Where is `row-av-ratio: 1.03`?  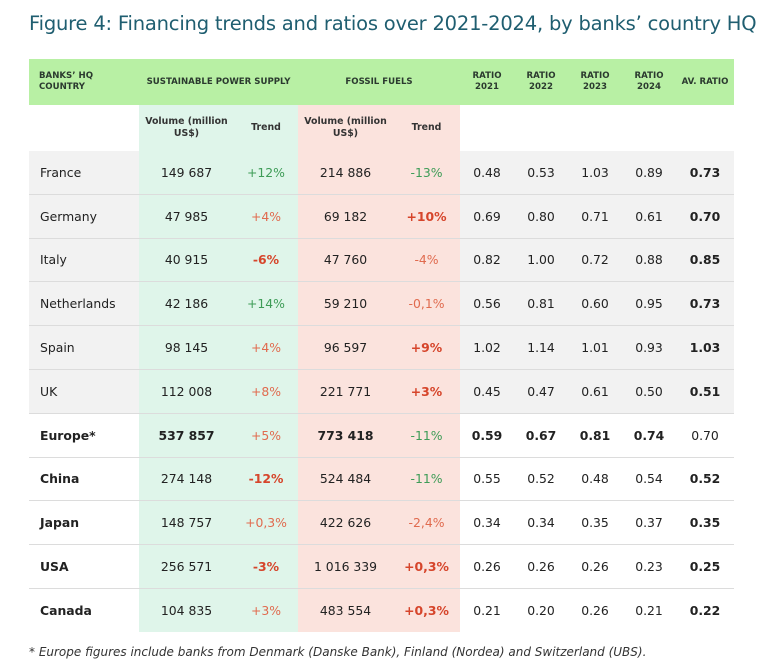
row-av-ratio: 1.03 is located at coordinates (705, 347).